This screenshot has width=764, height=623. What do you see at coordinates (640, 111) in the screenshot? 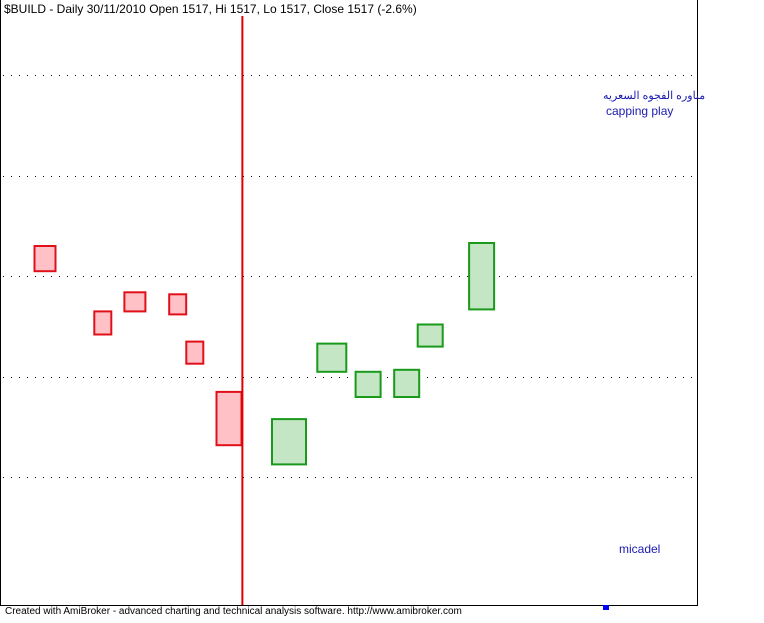
I see `annotation-capping-play: capping play` at bounding box center [640, 111].